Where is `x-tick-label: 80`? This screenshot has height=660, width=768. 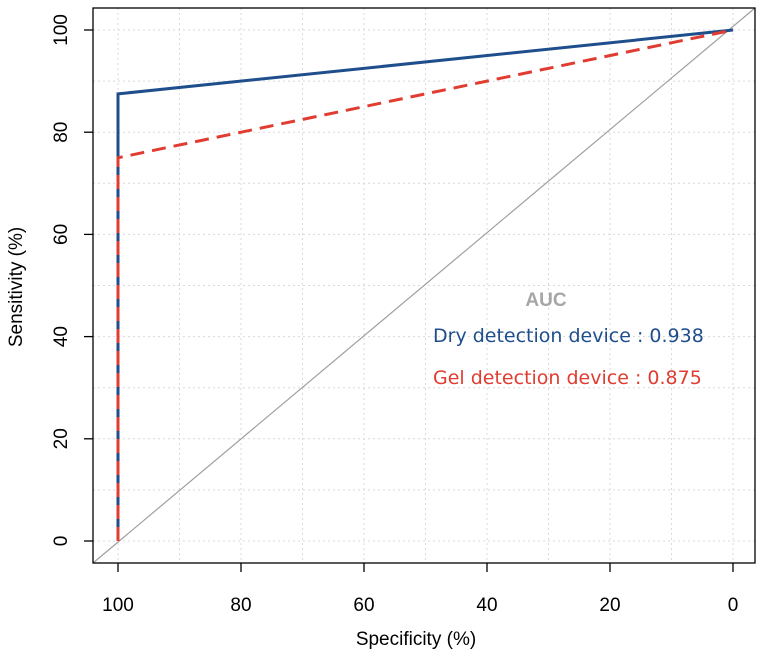 x-tick-label: 80 is located at coordinates (240, 605).